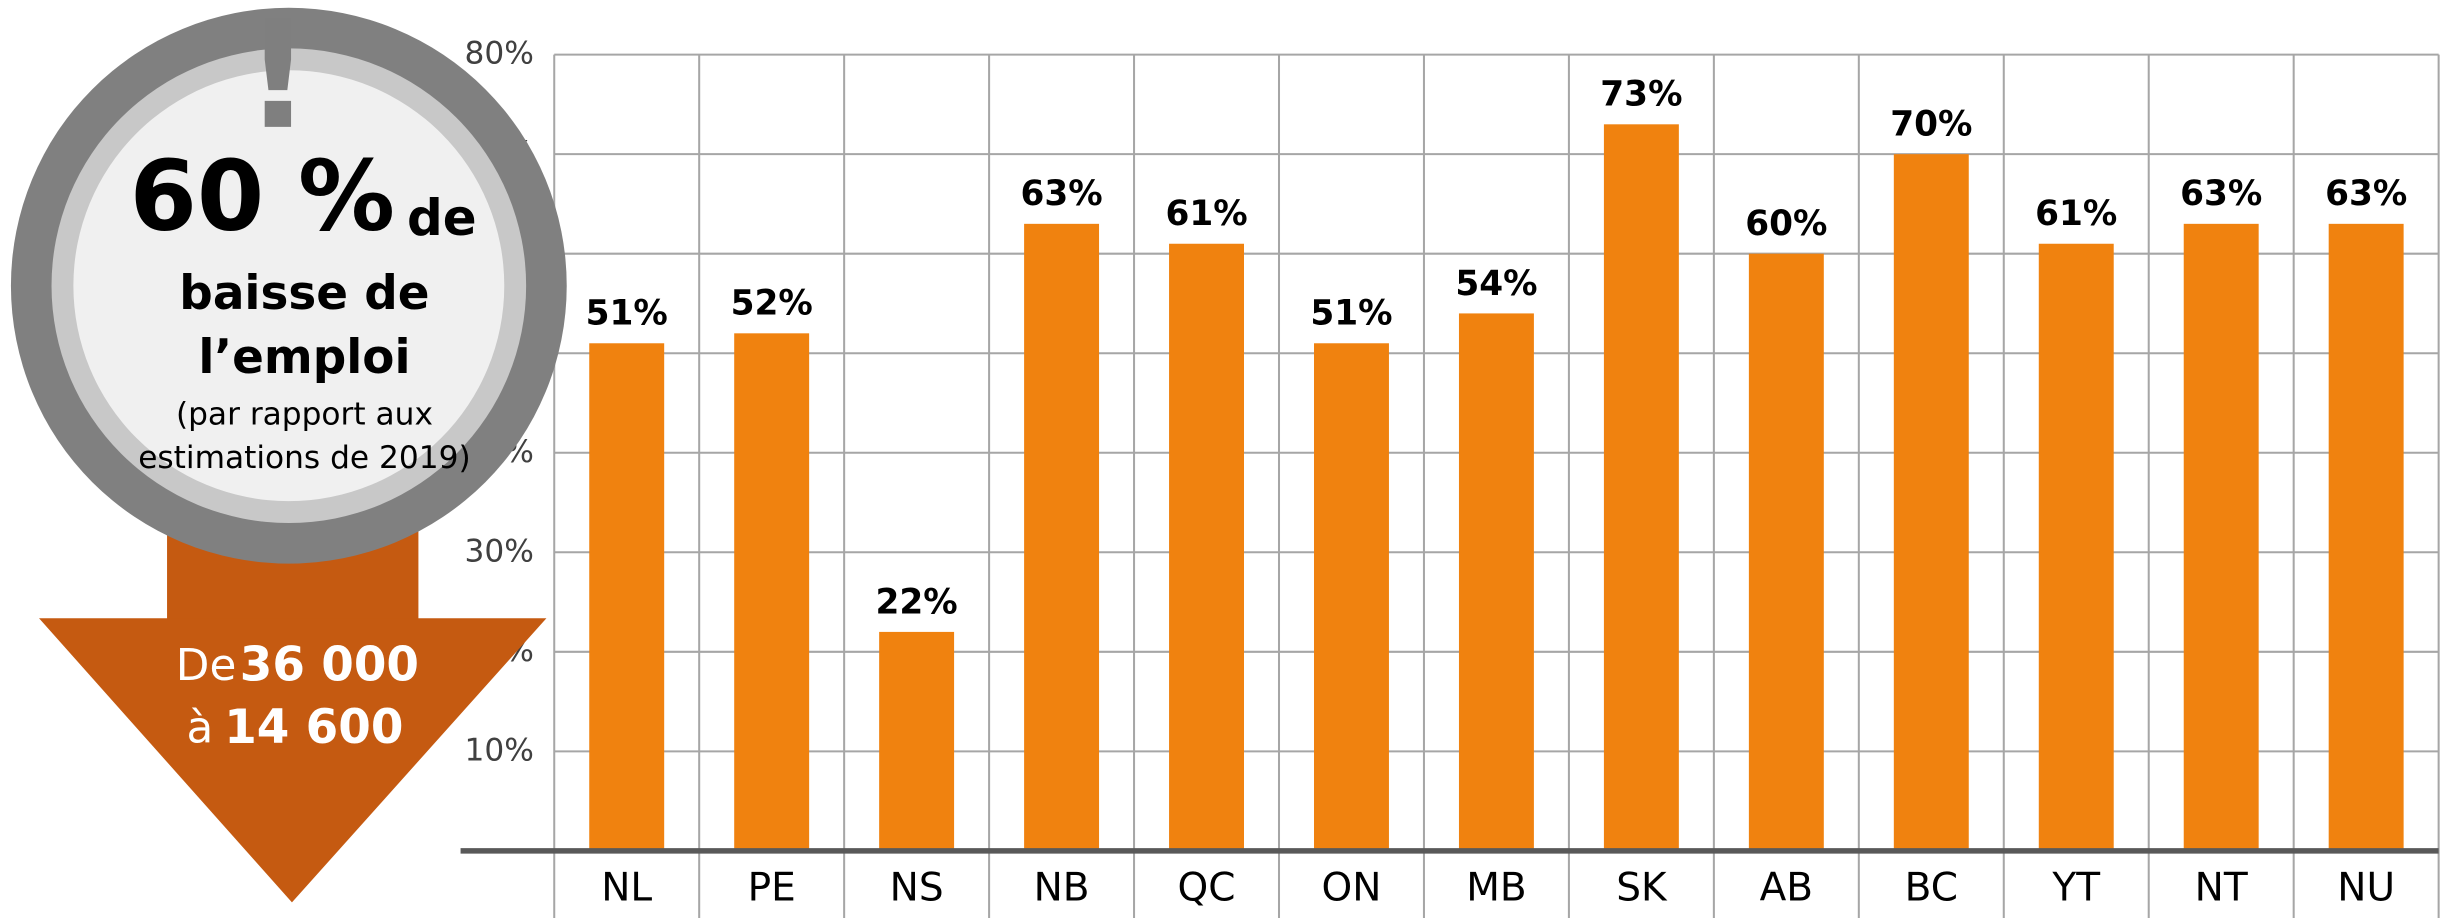 This screenshot has width=2448, height=918. What do you see at coordinates (199, 728) in the screenshot?
I see `arrow-text: à` at bounding box center [199, 728].